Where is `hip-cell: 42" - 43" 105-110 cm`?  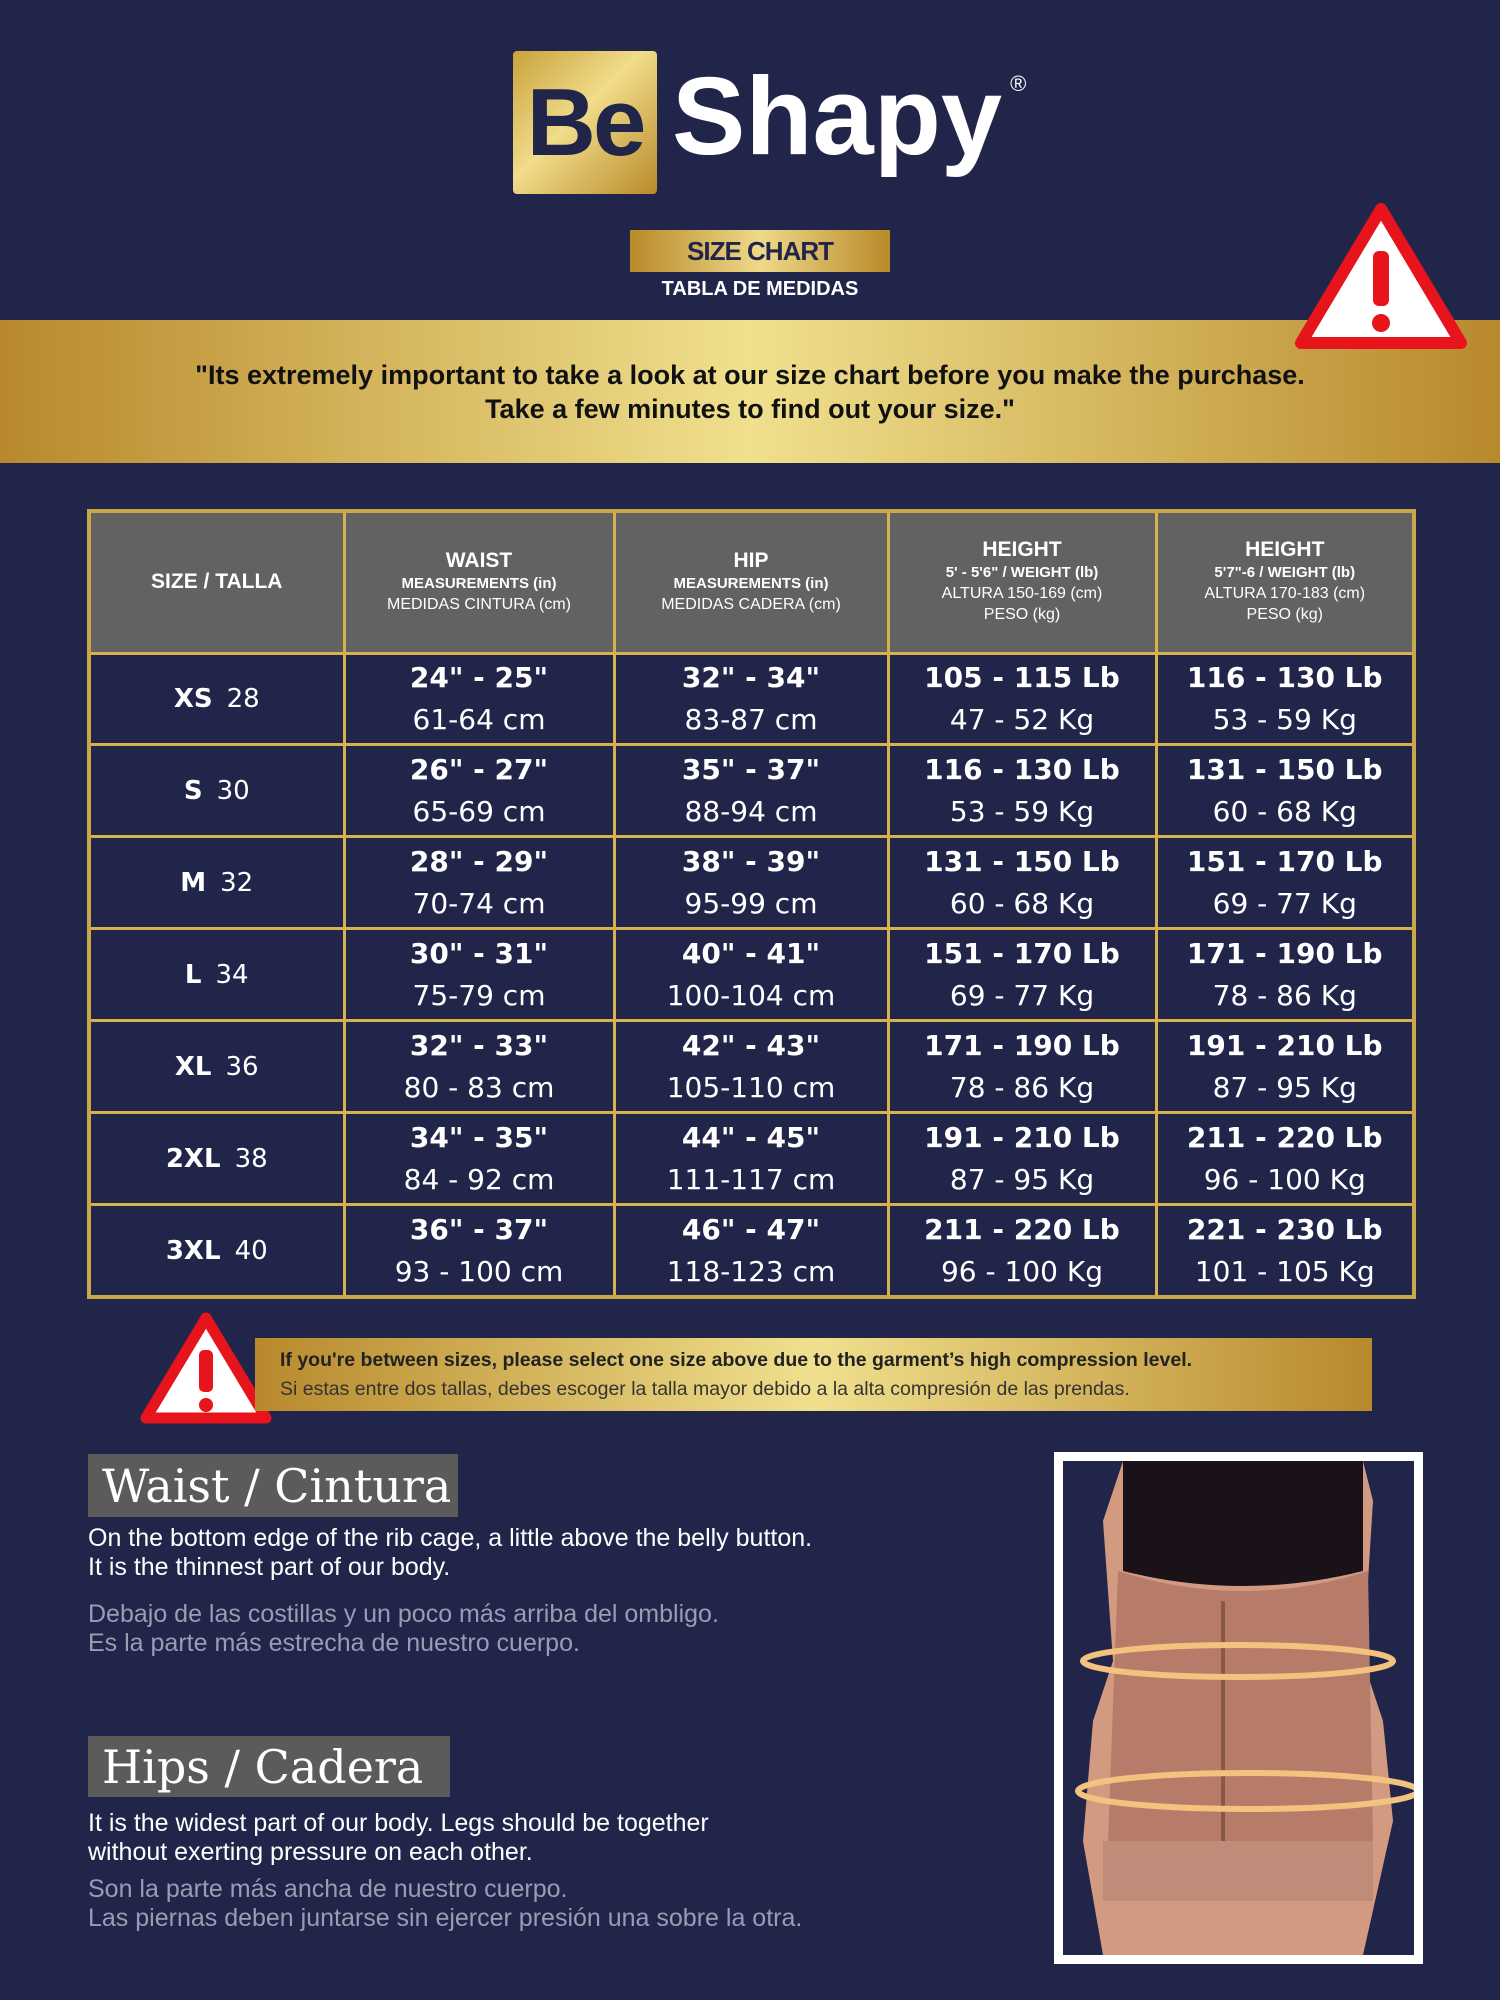
hip-cell: 42" - 43" 105-110 cm is located at coordinates (751, 1067).